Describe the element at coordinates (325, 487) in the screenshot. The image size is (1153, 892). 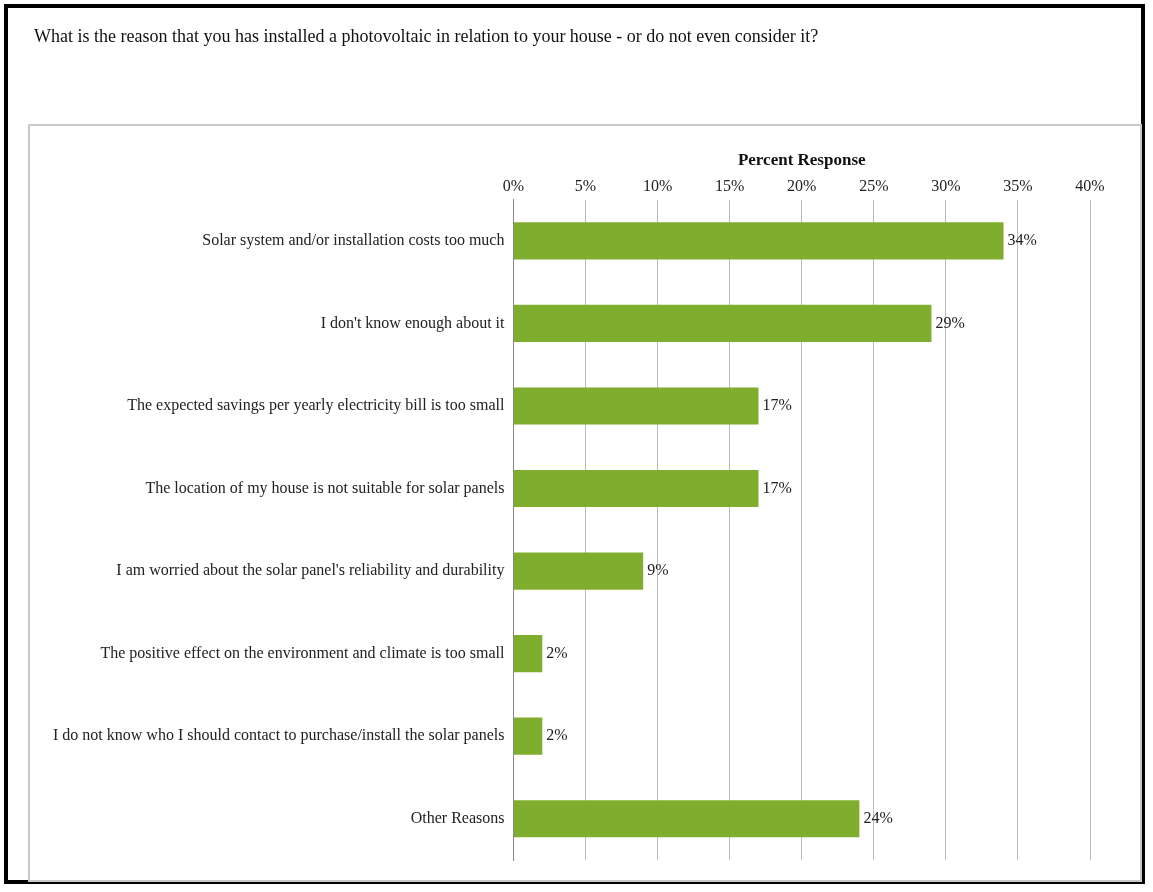
I see `y-tick-label: The location of my house is not suitable for solar panels` at that location.